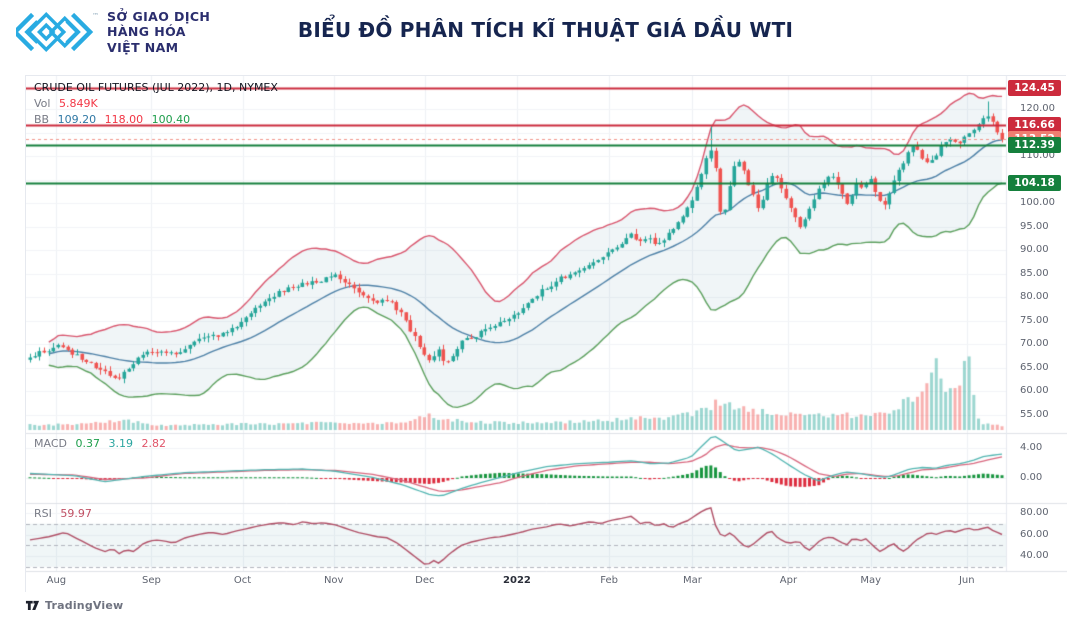 This screenshot has height=636, width=1091. I want to click on tradingview-icon, so click(32, 605).